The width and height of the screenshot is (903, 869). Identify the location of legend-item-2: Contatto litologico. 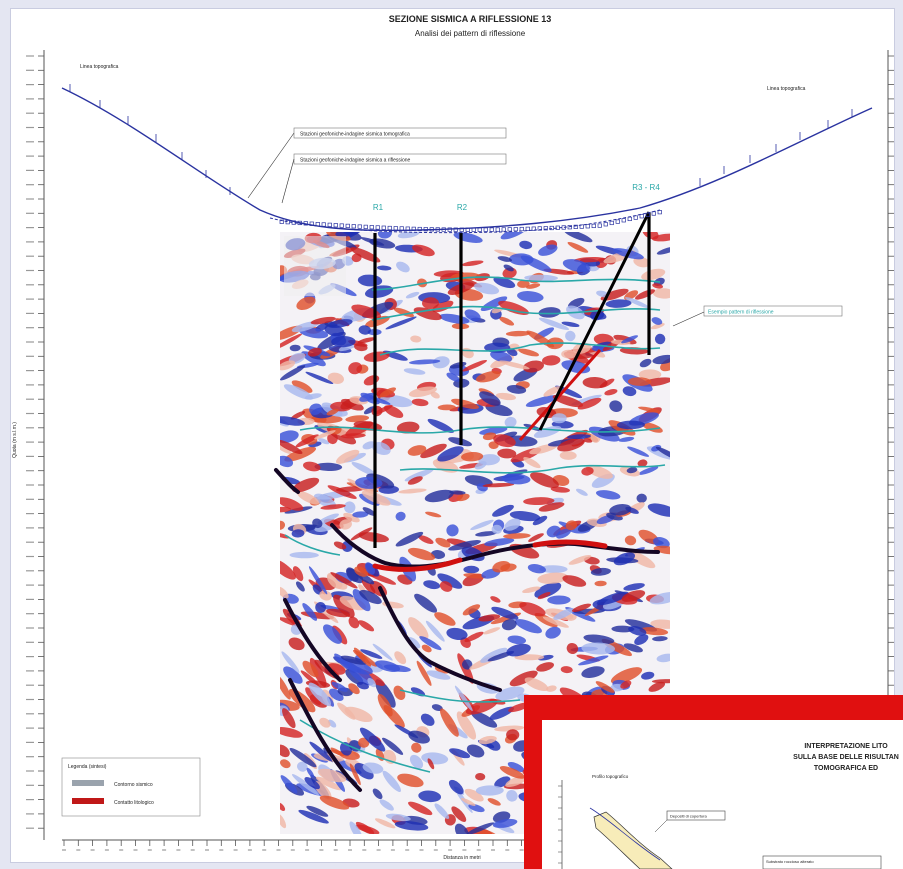
(134, 803).